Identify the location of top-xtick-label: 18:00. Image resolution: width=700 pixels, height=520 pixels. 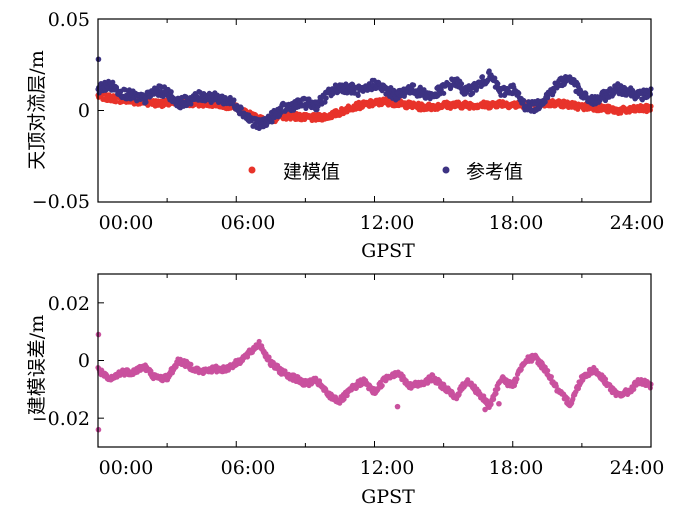
(516, 223).